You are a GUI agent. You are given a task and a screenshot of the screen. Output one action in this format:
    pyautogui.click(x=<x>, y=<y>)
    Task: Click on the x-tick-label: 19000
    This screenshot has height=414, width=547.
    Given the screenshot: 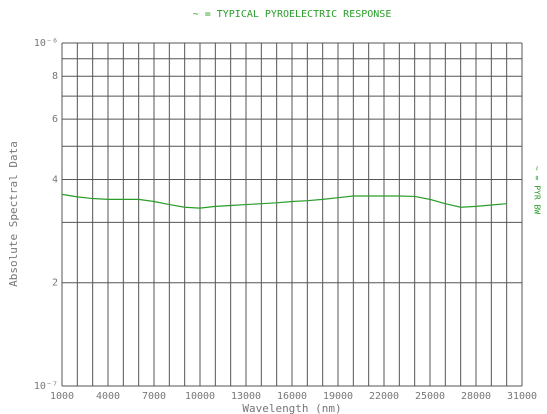 What is the action you would take?
    pyautogui.click(x=338, y=396)
    